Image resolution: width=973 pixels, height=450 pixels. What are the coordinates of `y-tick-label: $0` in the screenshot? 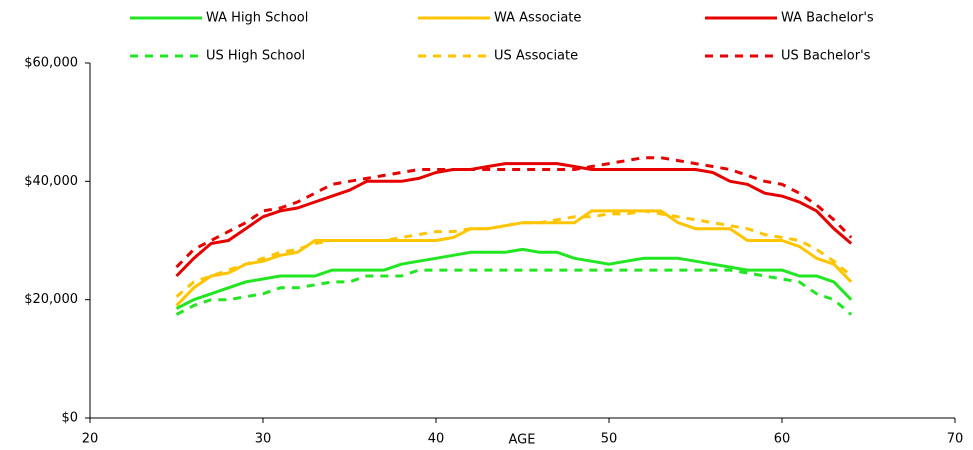 It's located at (69, 418).